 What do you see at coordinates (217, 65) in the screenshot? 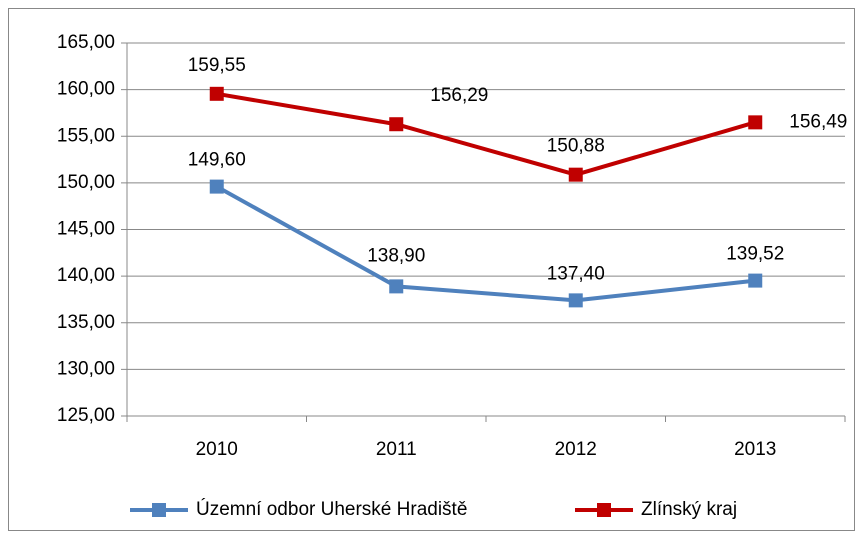
I see `data-label: 159,55` at bounding box center [217, 65].